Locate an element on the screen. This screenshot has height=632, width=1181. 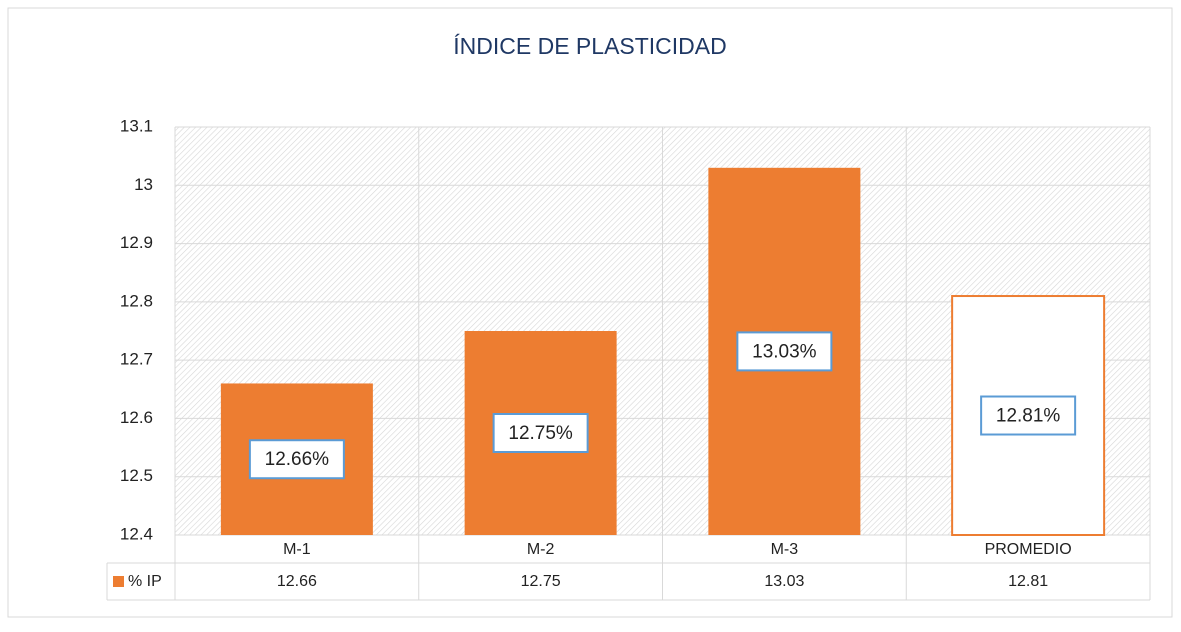
data-label: 12.81% is located at coordinates (1028, 416).